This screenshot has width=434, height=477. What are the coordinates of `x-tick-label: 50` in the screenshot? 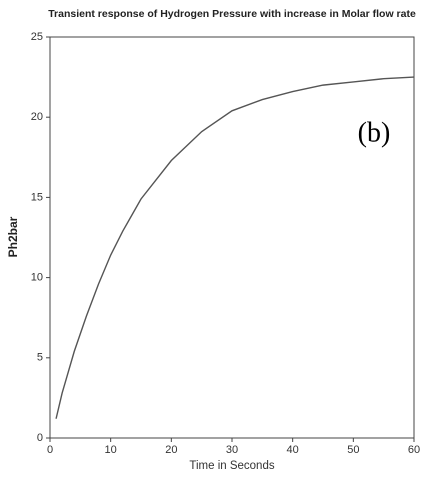 It's located at (353, 450).